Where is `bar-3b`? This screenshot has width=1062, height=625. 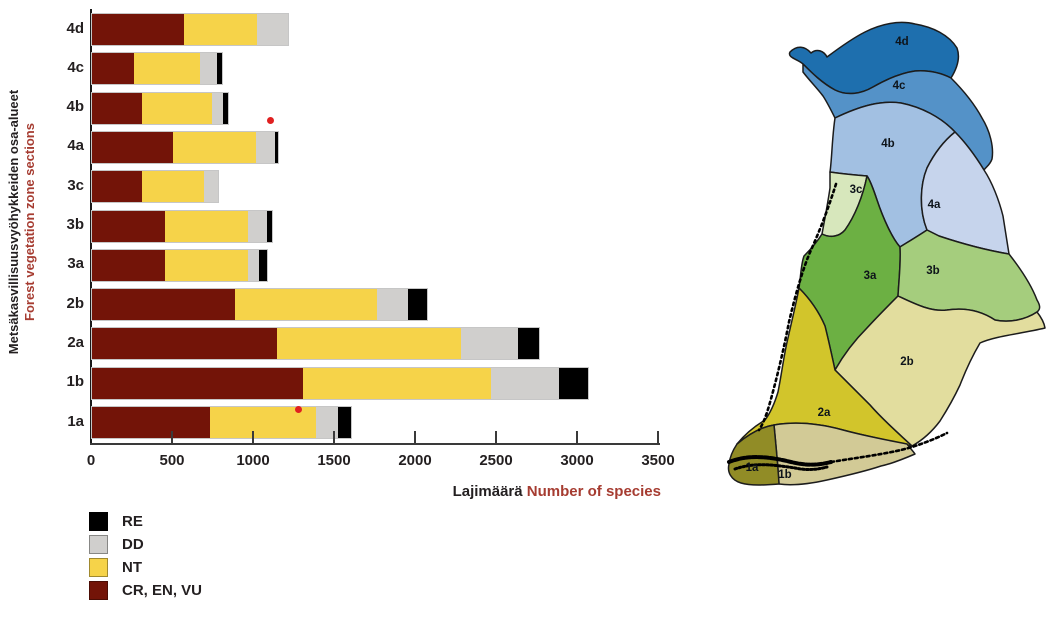
bar-3b is located at coordinates (182, 226).